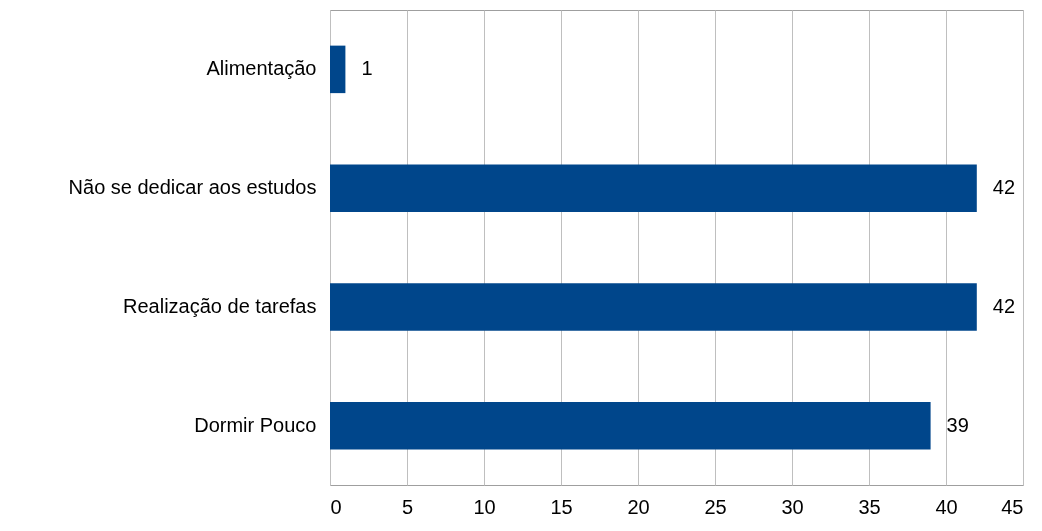  I want to click on y-tick-label: Alimentação, so click(261, 68).